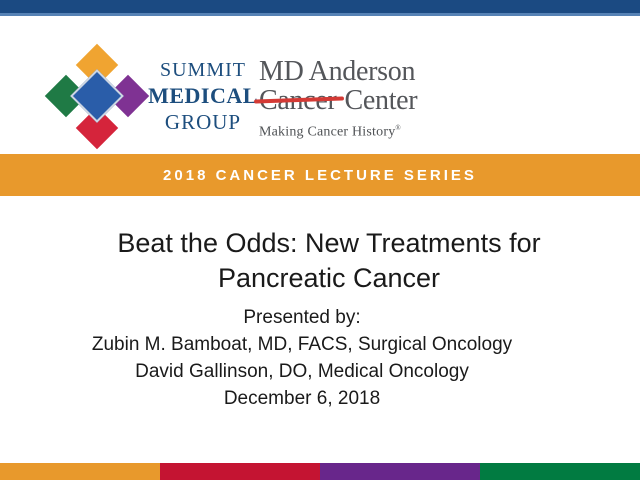  Describe the element at coordinates (202, 70) in the screenshot. I see `summit-word: SUMMIT` at that location.